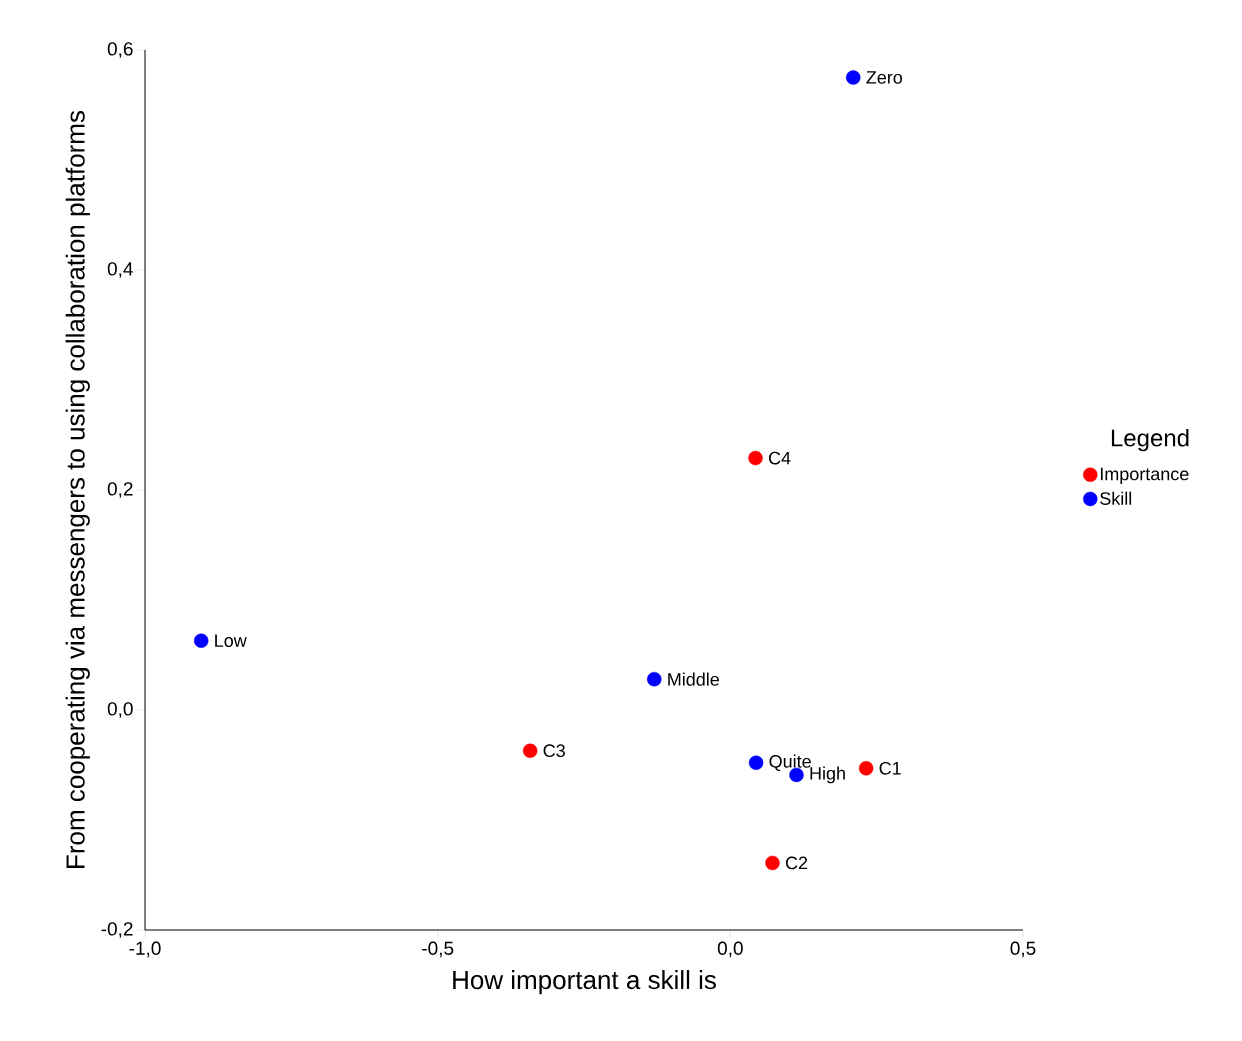  Describe the element at coordinates (827, 775) in the screenshot. I see `annotation: High` at that location.